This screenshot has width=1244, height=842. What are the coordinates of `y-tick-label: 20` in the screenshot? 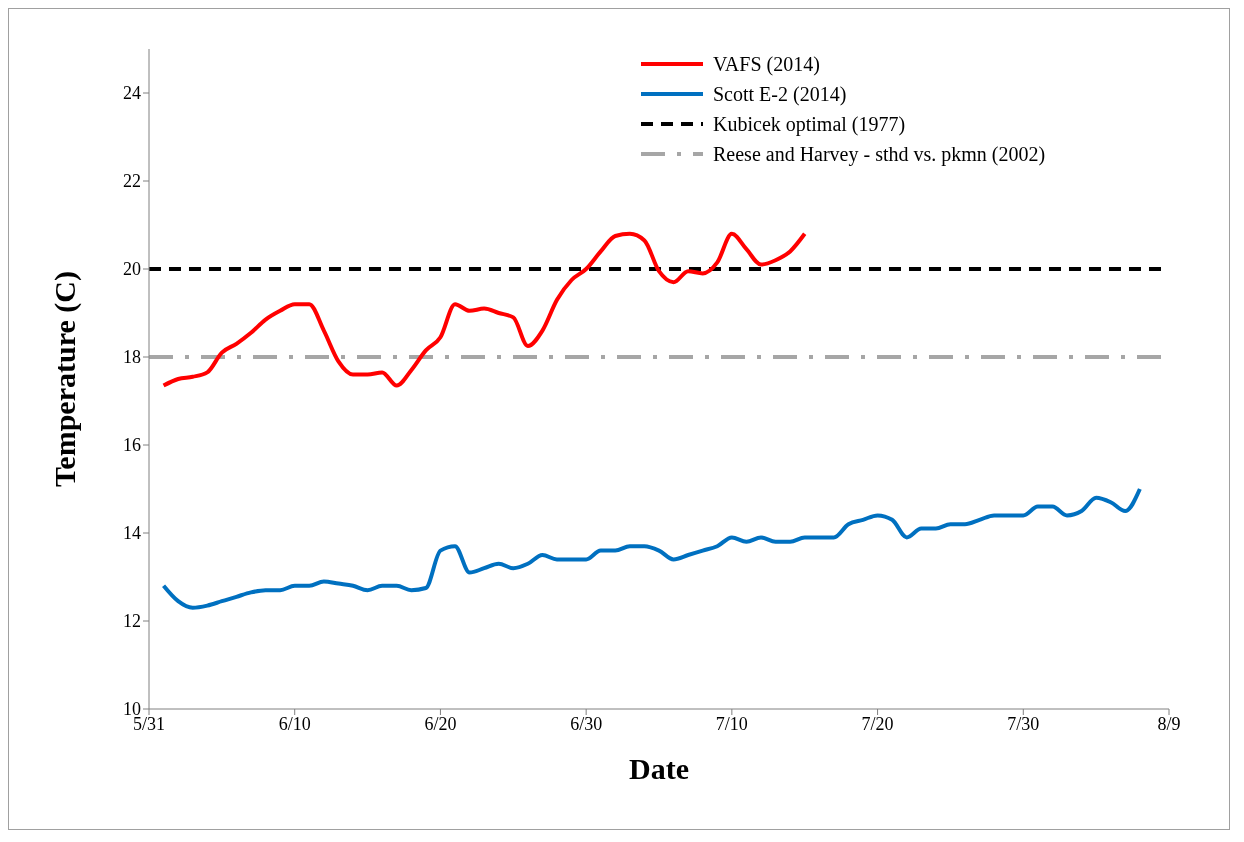 It's located at (132, 269).